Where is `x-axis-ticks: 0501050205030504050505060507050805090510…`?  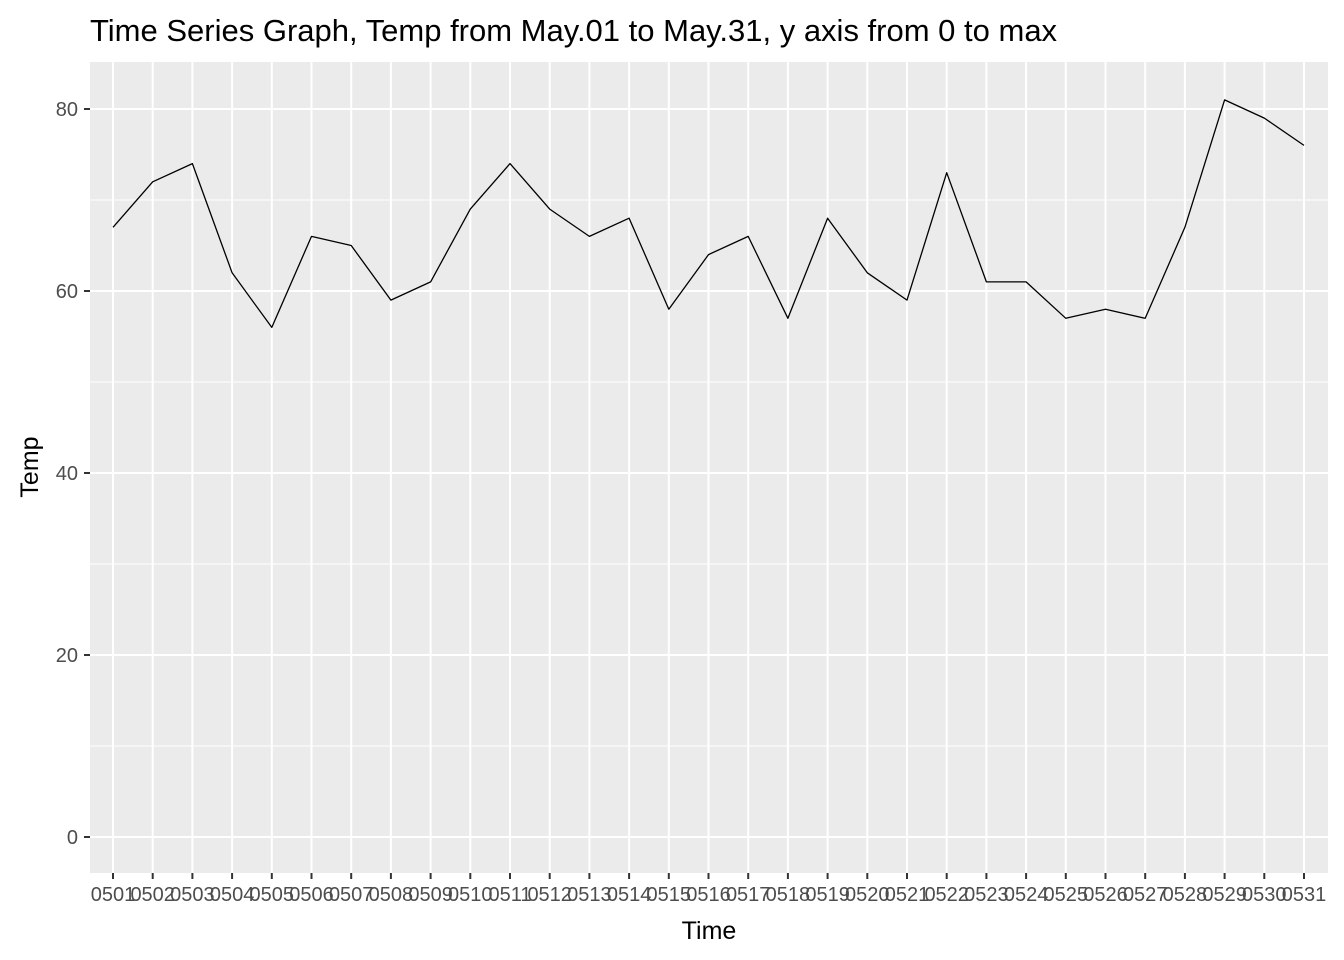
x-axis-ticks: 0501050205030504050505060507050805090510… is located at coordinates (709, 889).